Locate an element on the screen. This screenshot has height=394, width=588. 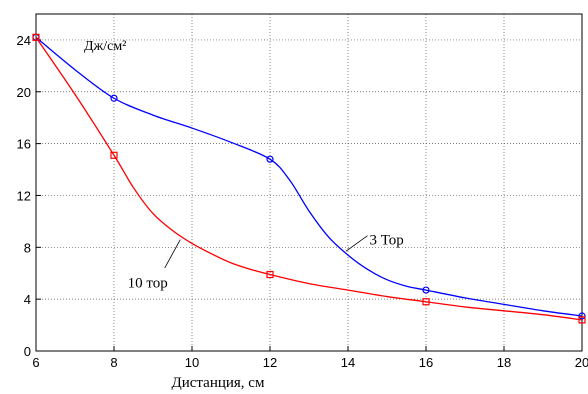
x-tick-label: 14 is located at coordinates (348, 362).